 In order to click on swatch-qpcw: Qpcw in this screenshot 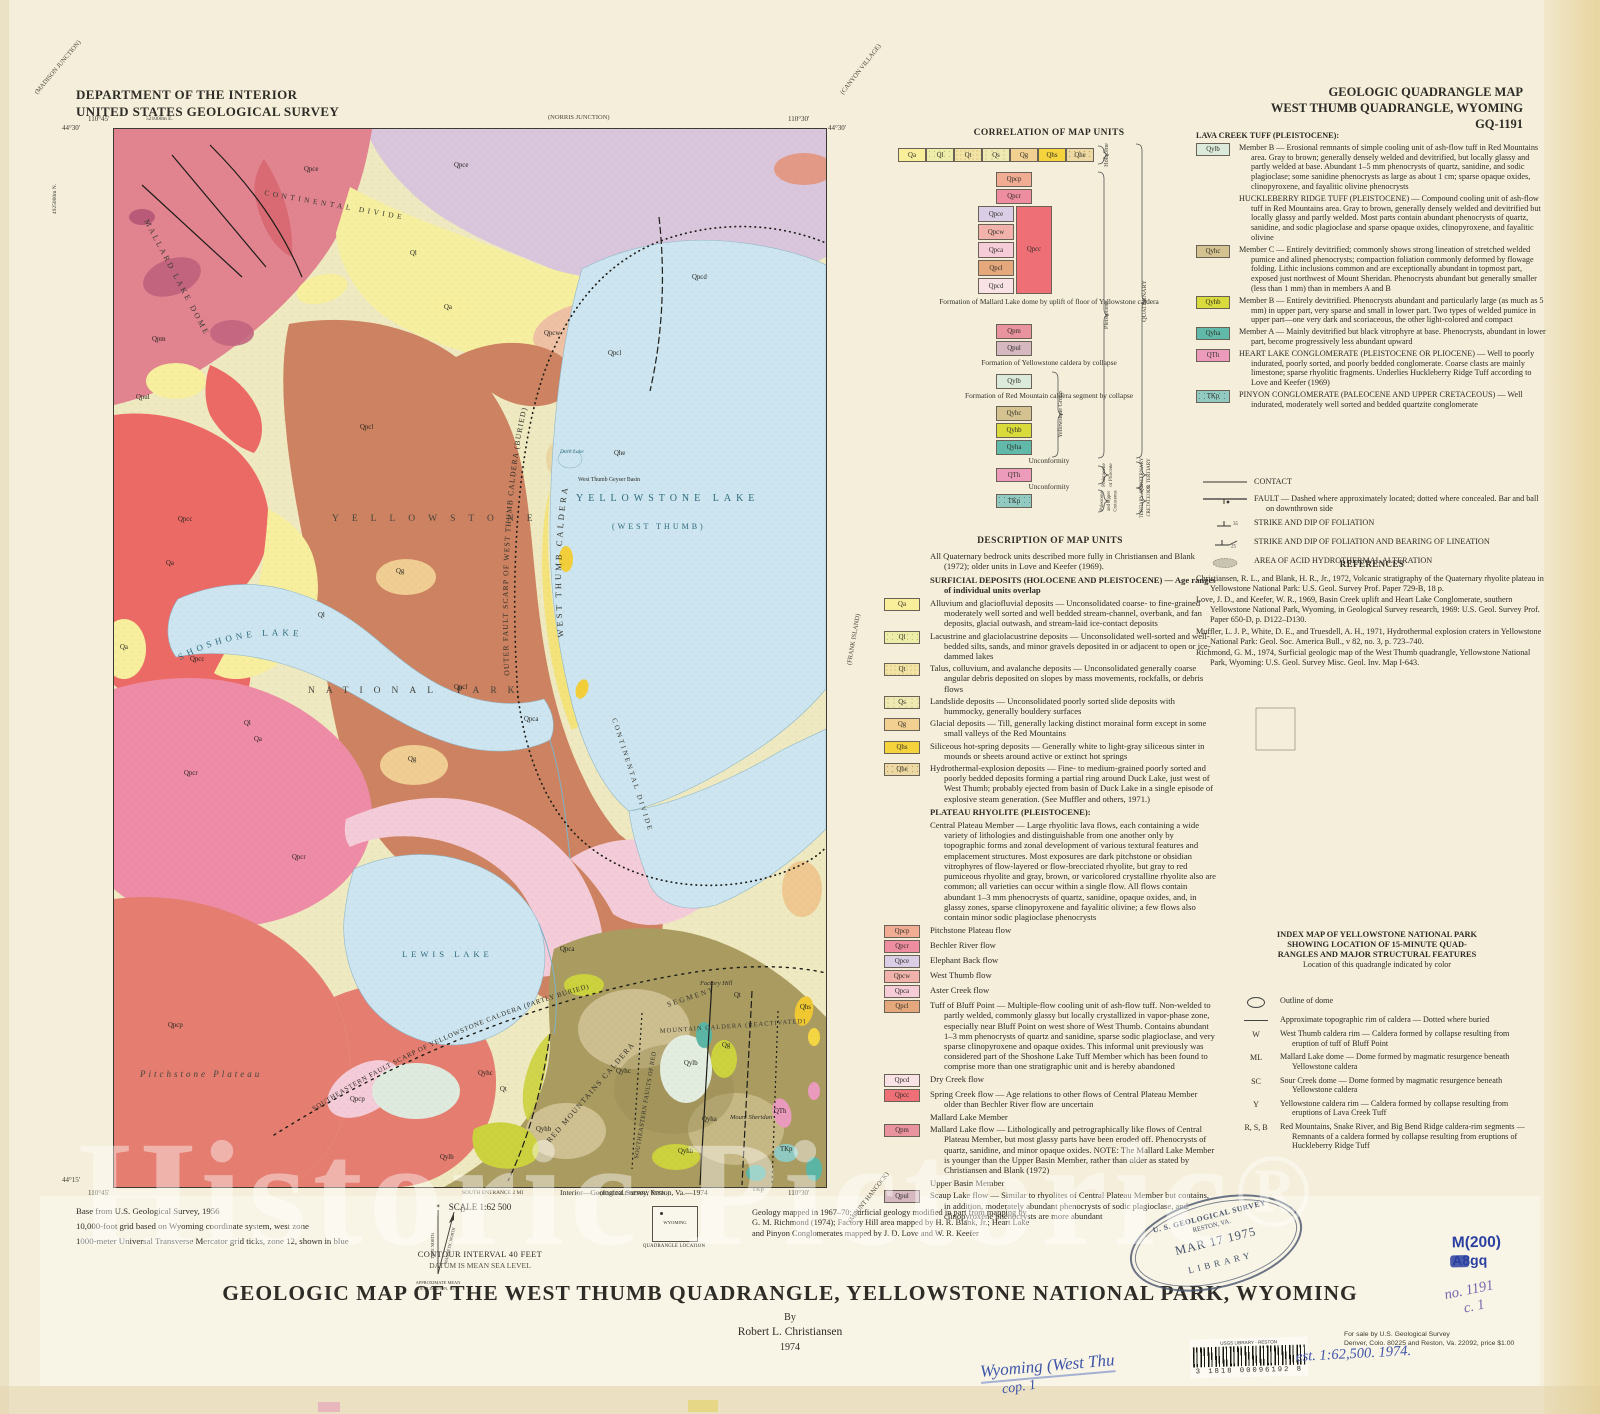, I will do `click(902, 977)`.